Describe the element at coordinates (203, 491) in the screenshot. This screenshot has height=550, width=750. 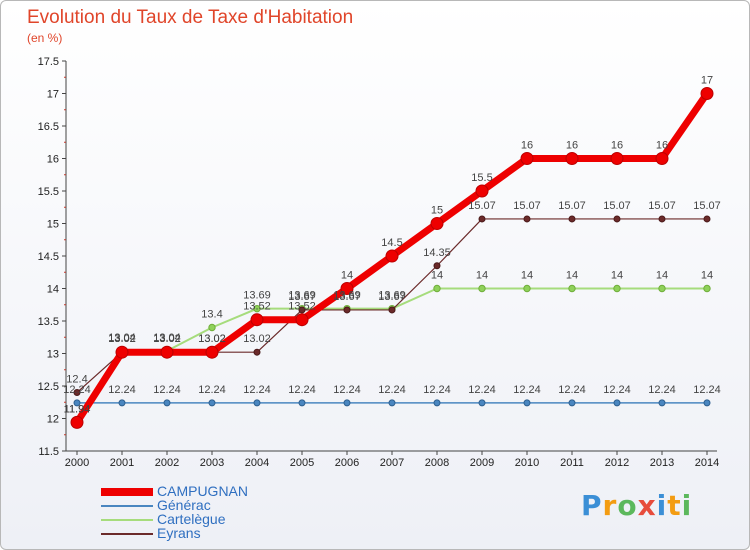
I see `legend-label-campugnan: CAMPUGNAN` at that location.